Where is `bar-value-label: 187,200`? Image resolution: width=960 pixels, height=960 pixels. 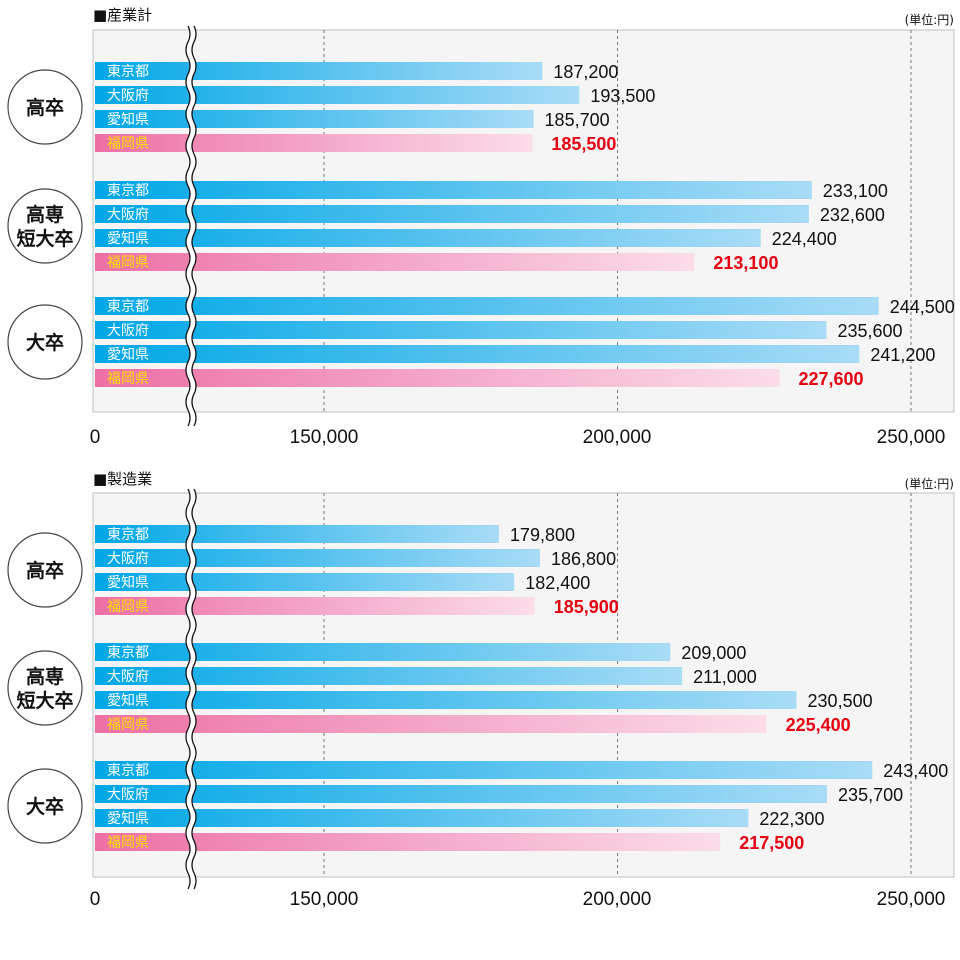 bar-value-label: 187,200 is located at coordinates (585, 72).